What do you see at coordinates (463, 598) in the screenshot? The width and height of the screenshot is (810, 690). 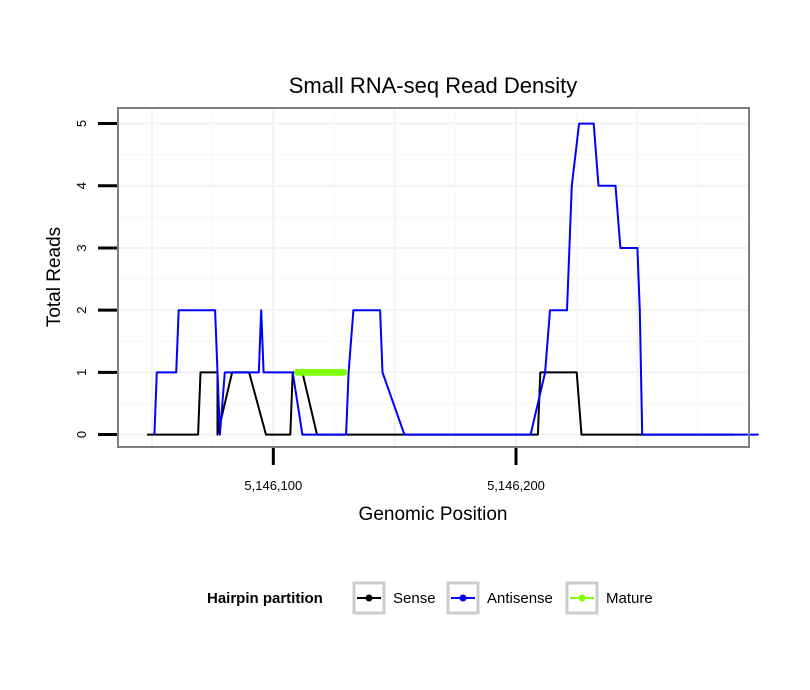 I see `legend-marker-antisense` at bounding box center [463, 598].